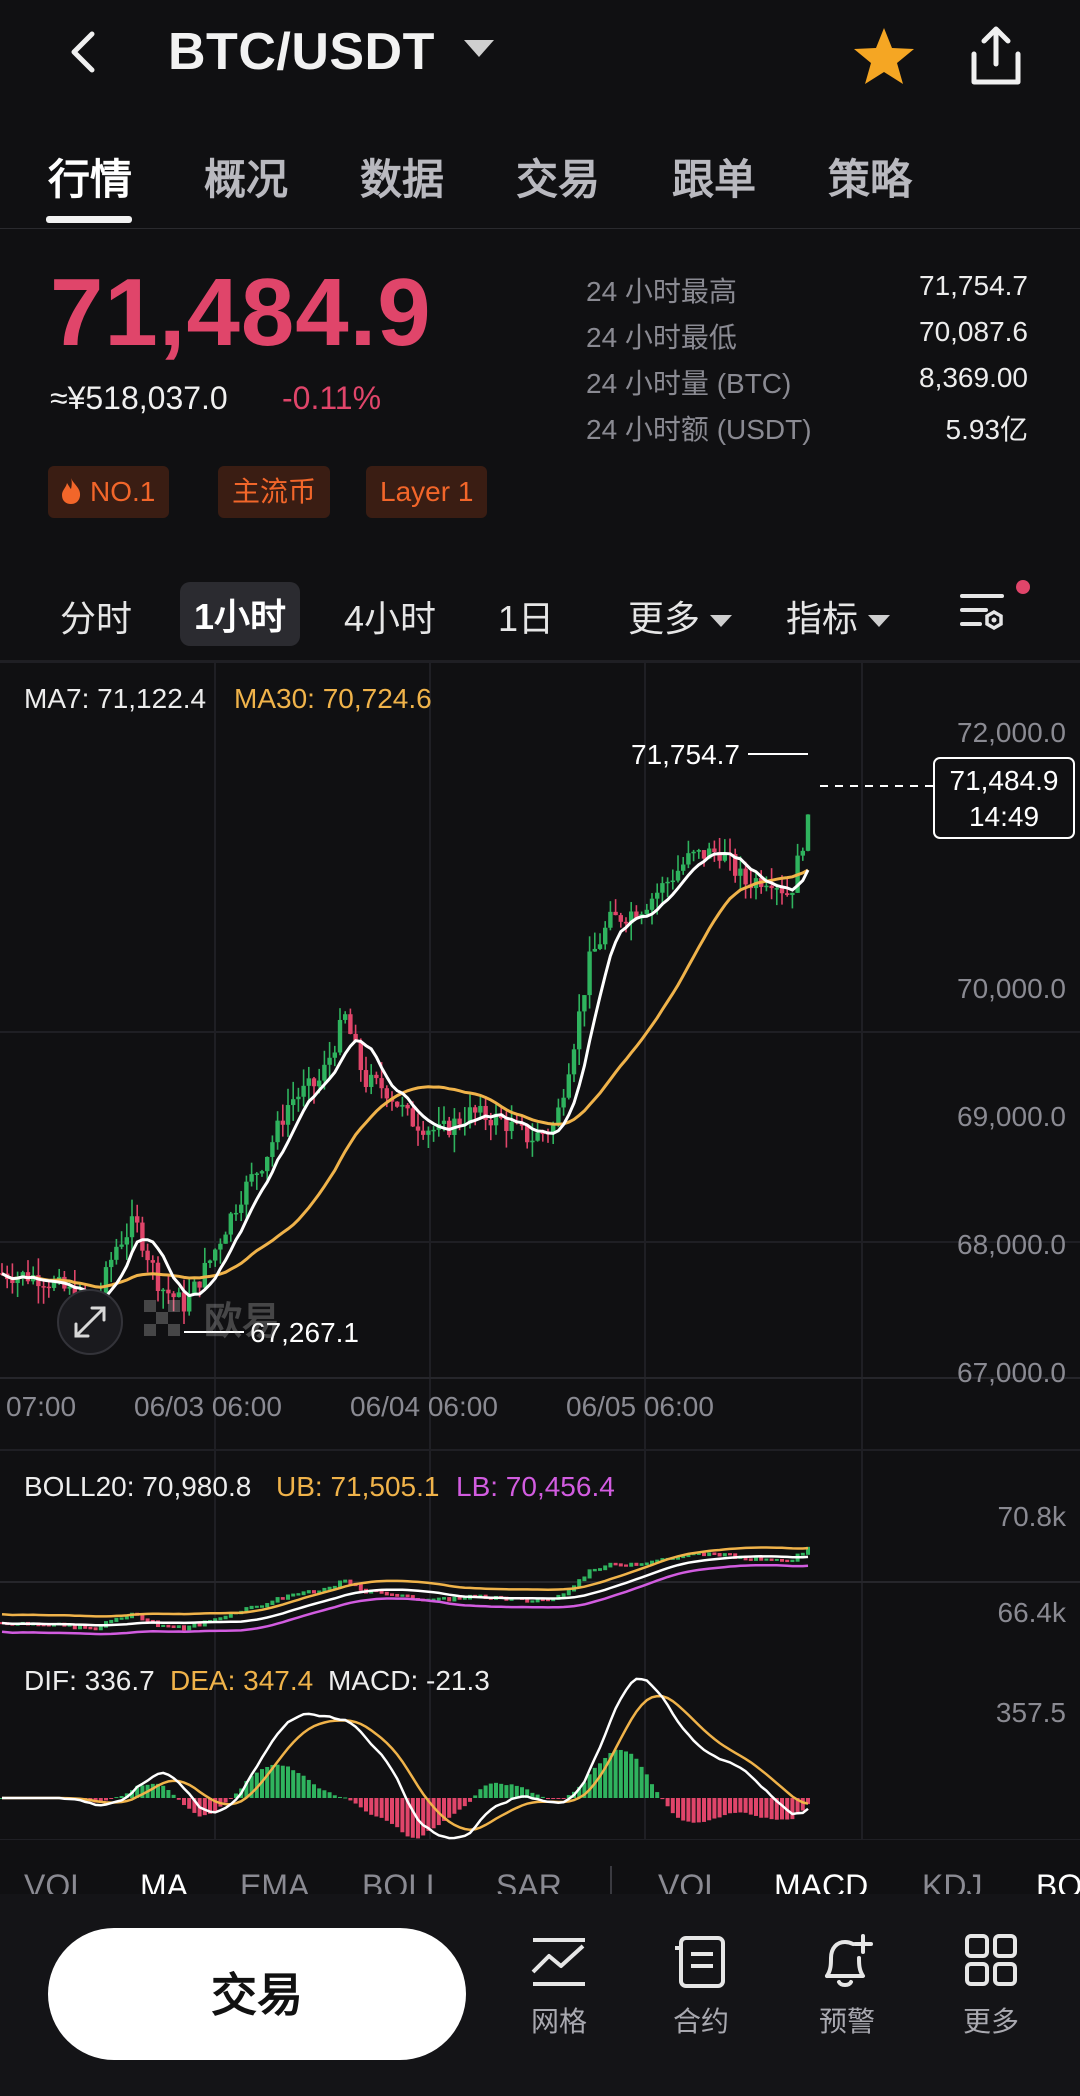 The width and height of the screenshot is (1080, 2096). Describe the element at coordinates (1058, 1881) in the screenshot. I see `ind-tab-more: BO` at that location.